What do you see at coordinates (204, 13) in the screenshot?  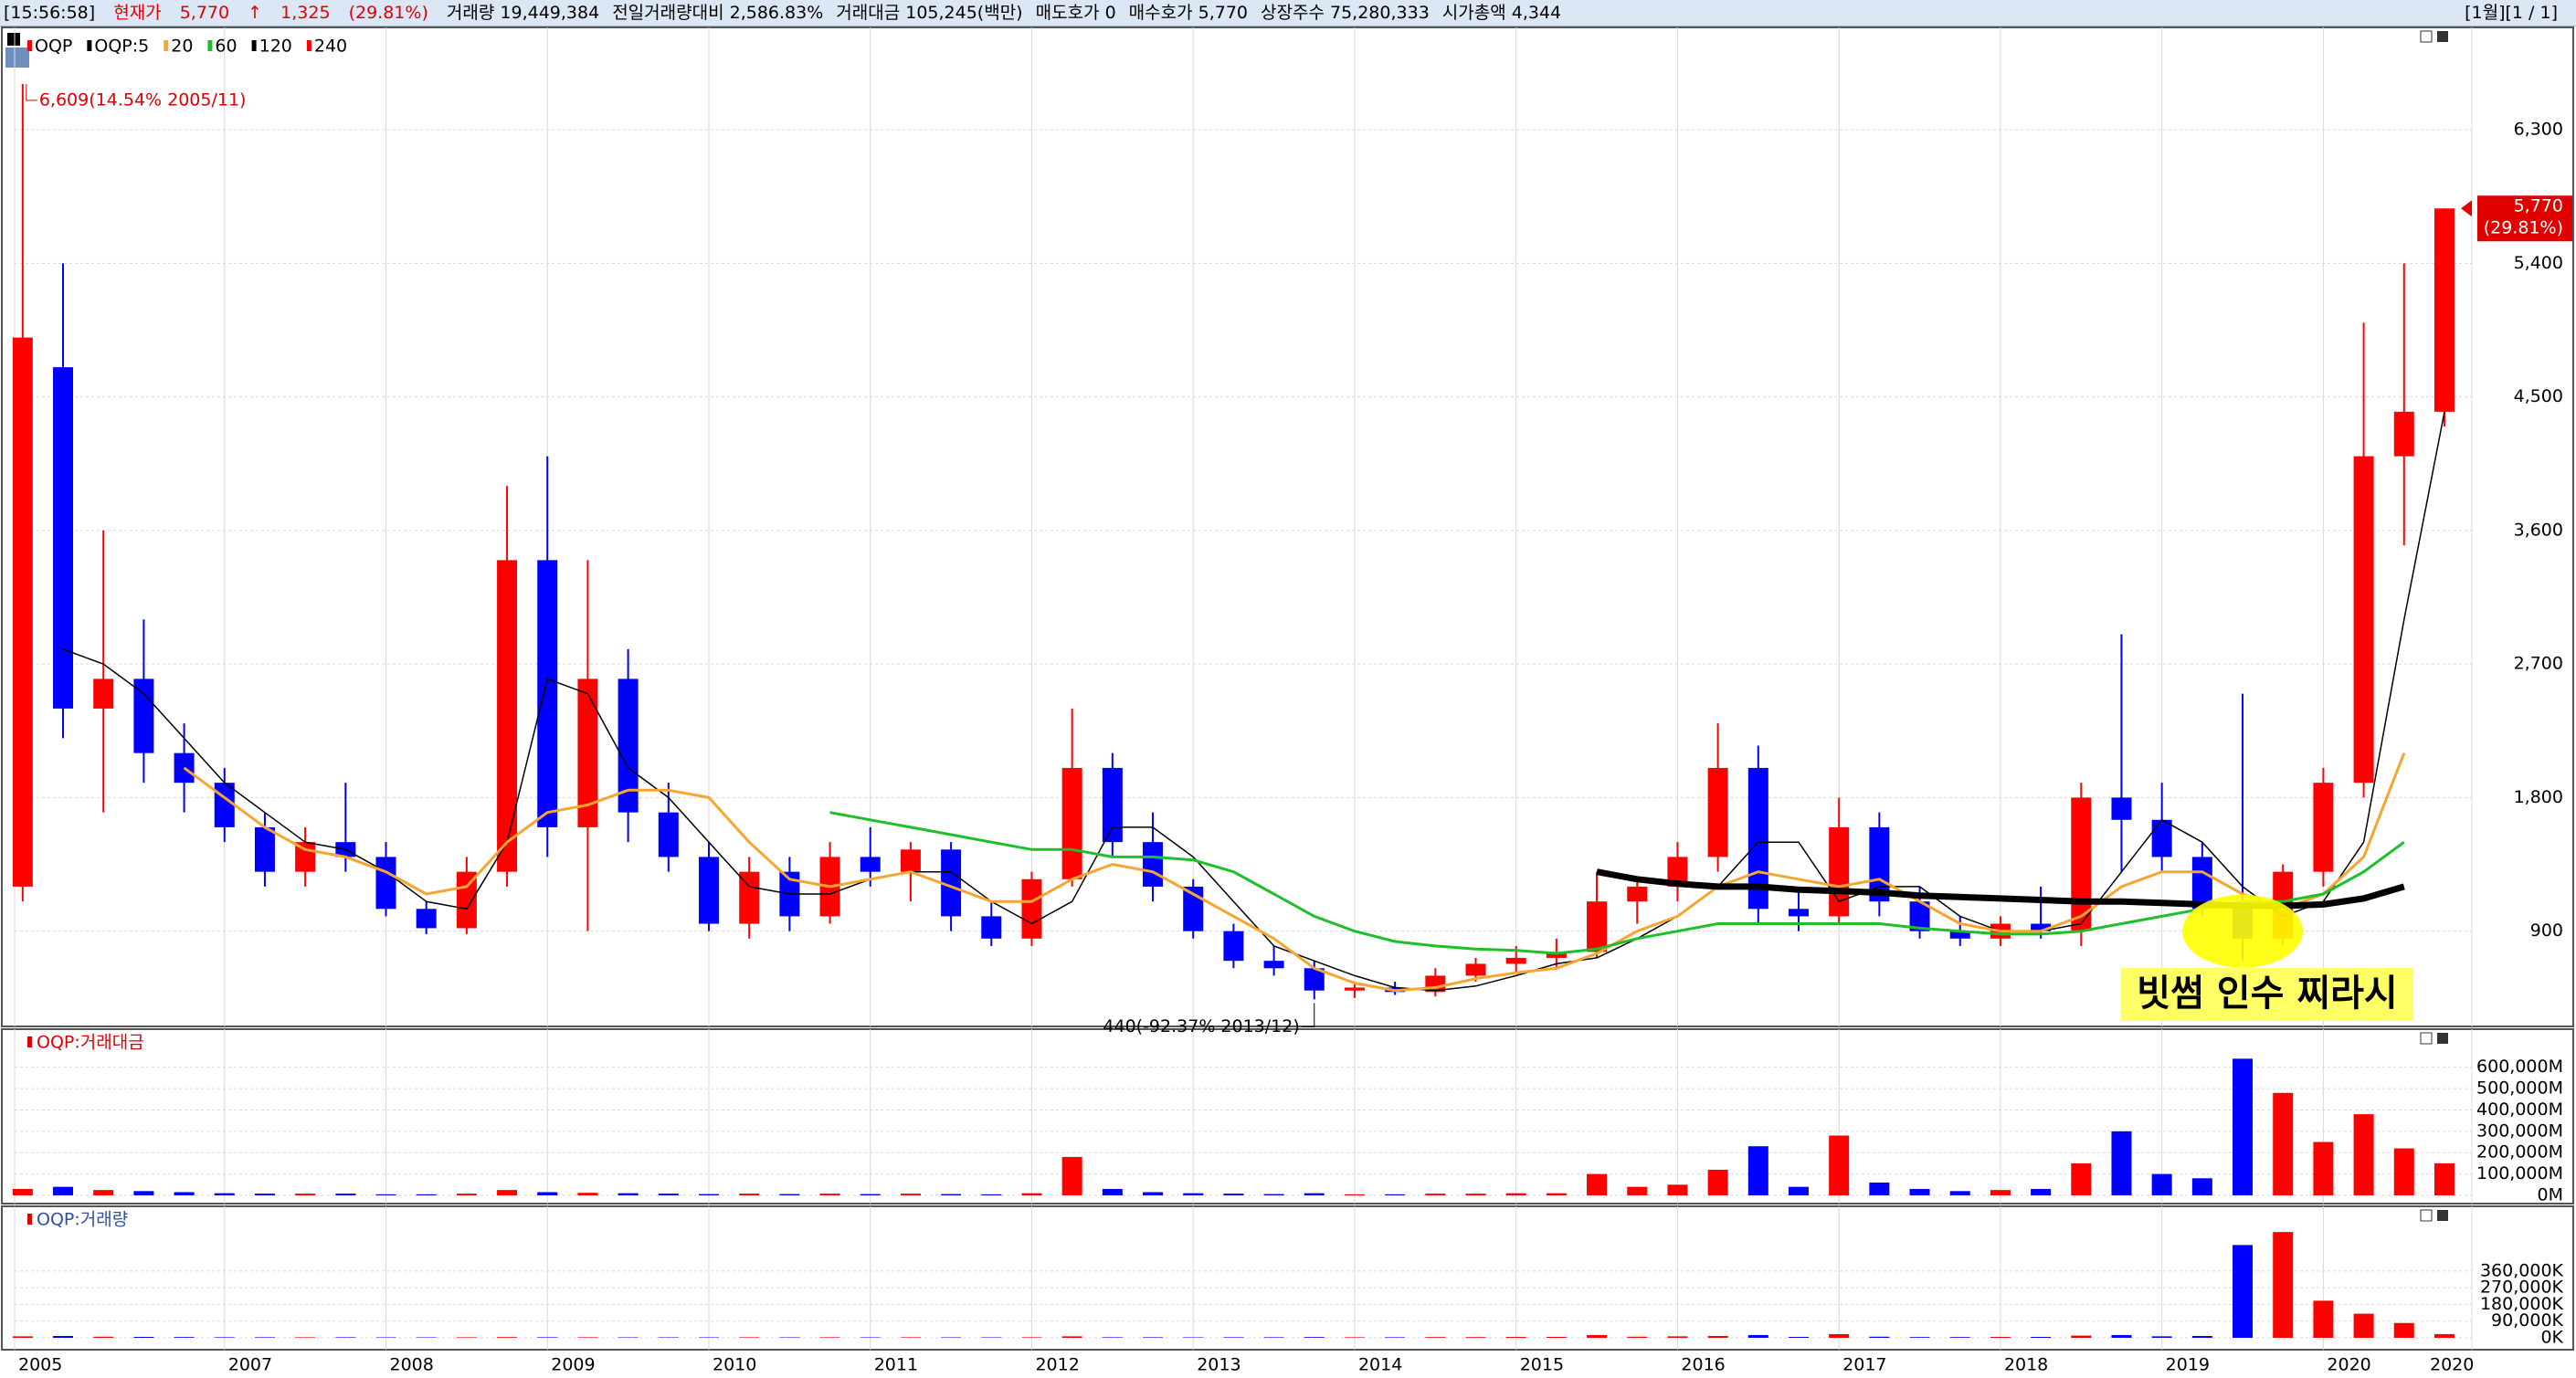 I see `price: 5,770` at bounding box center [204, 13].